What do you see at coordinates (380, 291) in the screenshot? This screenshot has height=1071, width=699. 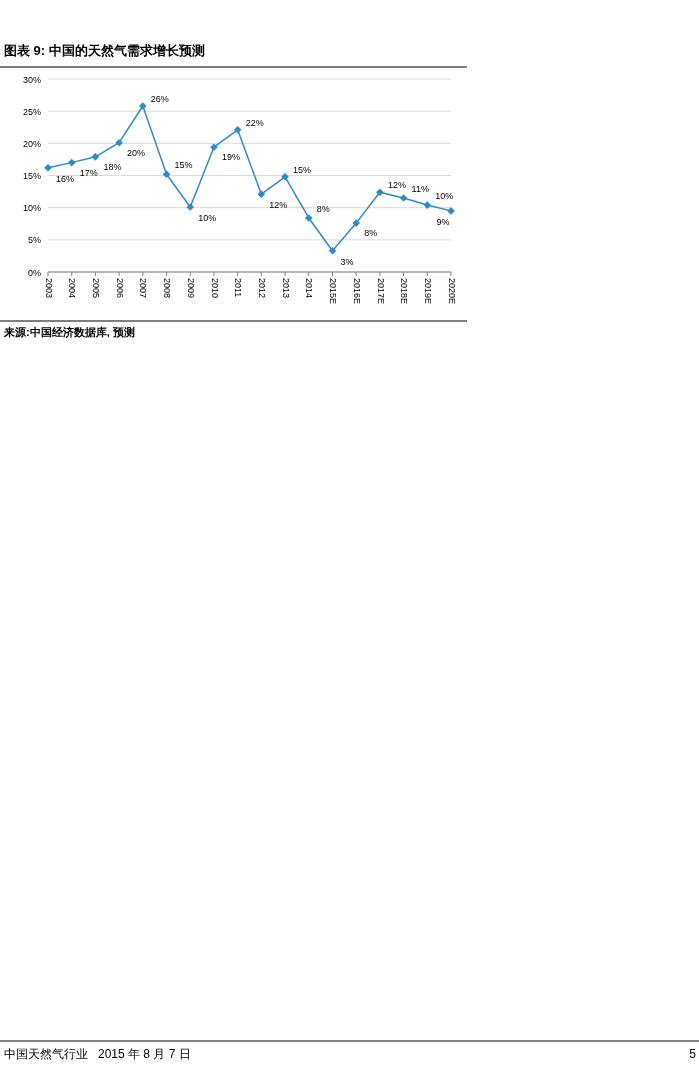 I see `x-tick-label: 2017E` at bounding box center [380, 291].